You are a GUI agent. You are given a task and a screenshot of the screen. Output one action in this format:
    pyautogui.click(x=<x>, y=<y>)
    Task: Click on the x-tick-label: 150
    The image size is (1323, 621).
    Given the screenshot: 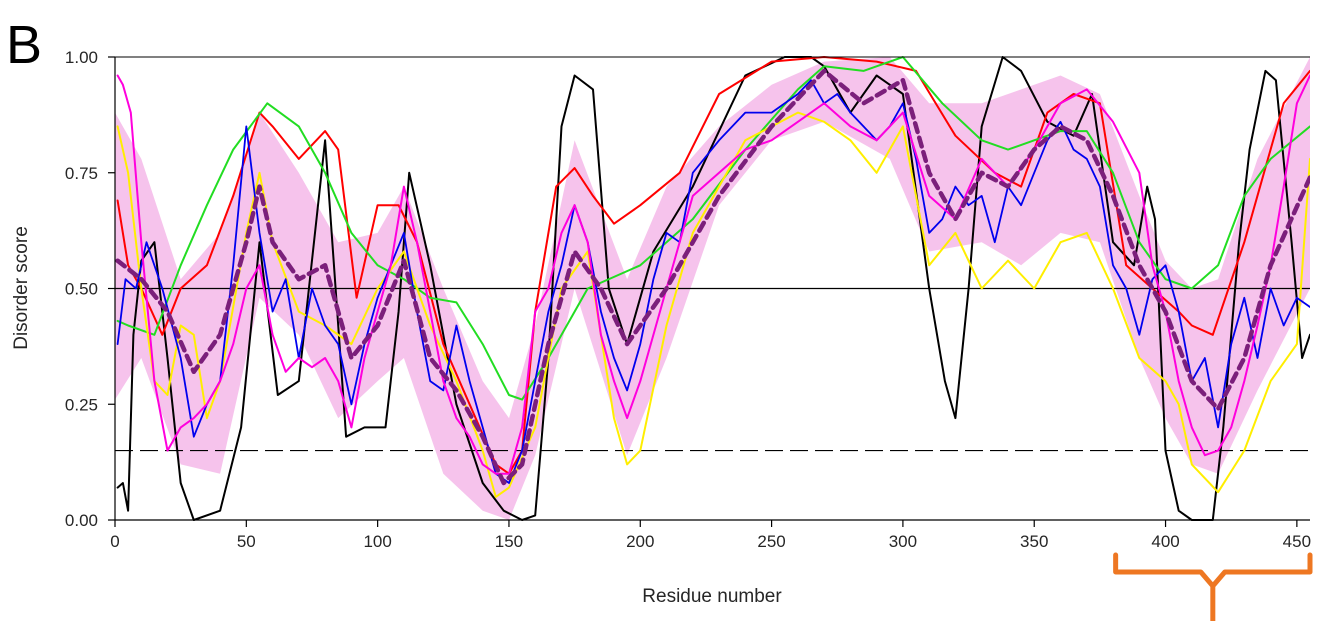 What is the action you would take?
    pyautogui.click(x=509, y=541)
    